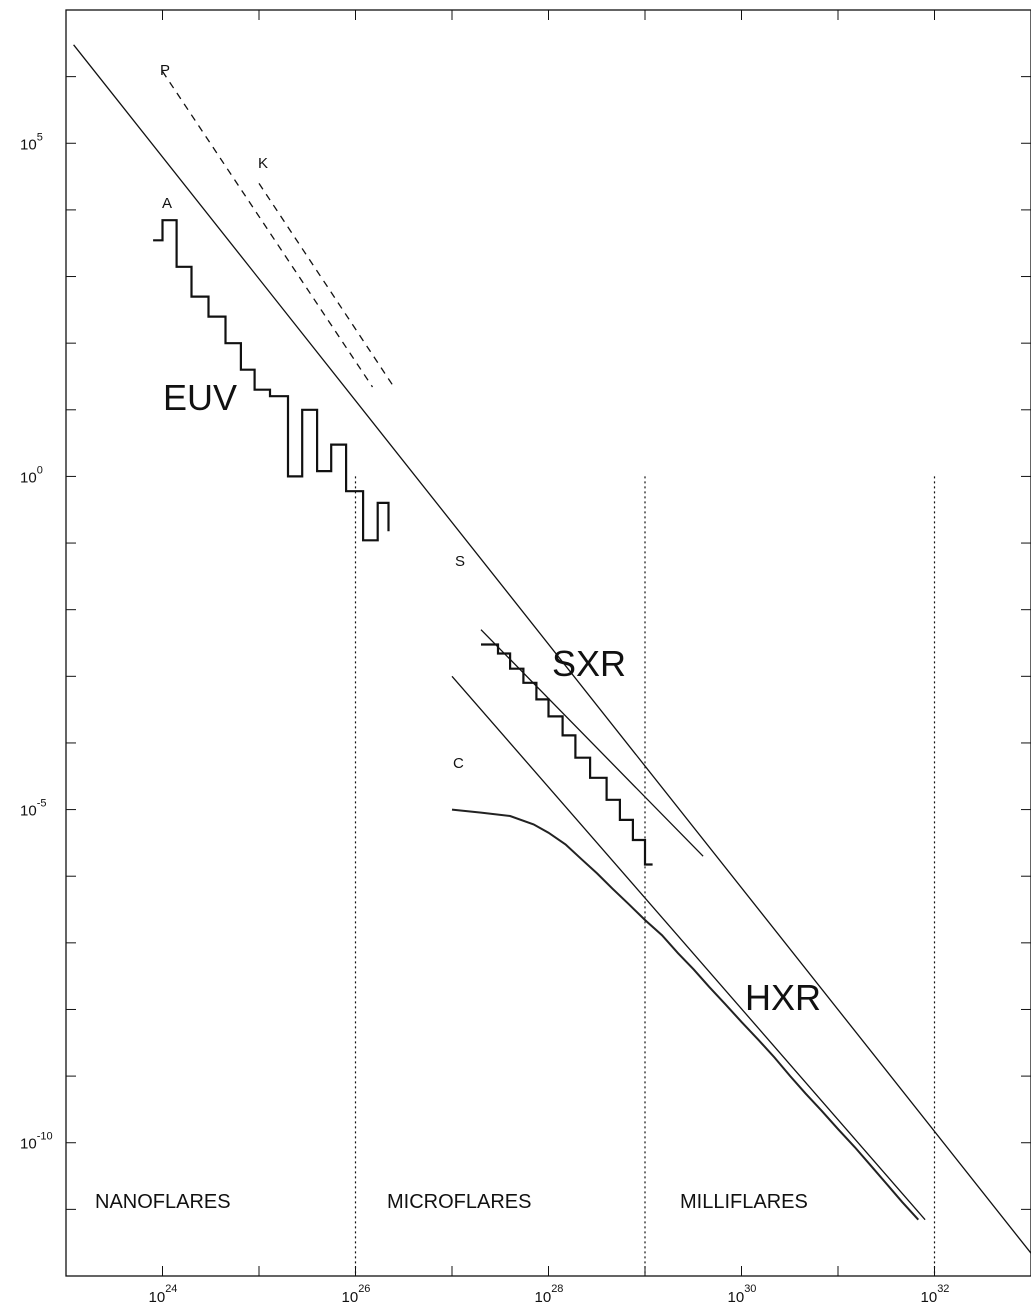 This screenshot has width=1031, height=1305. I want to click on series-k-dashed, so click(326, 285).